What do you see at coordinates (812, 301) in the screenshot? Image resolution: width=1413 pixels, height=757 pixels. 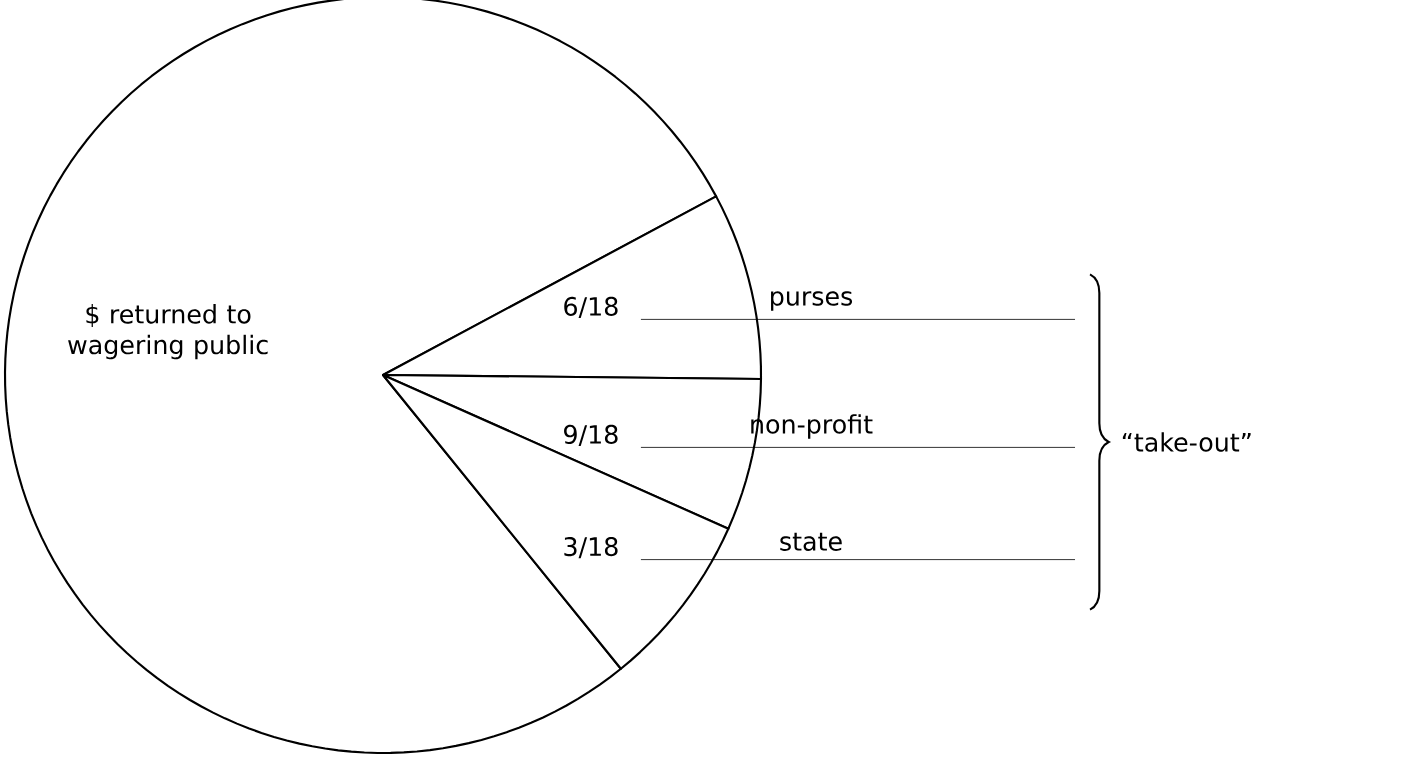 I see `slice-label: purses` at bounding box center [812, 301].